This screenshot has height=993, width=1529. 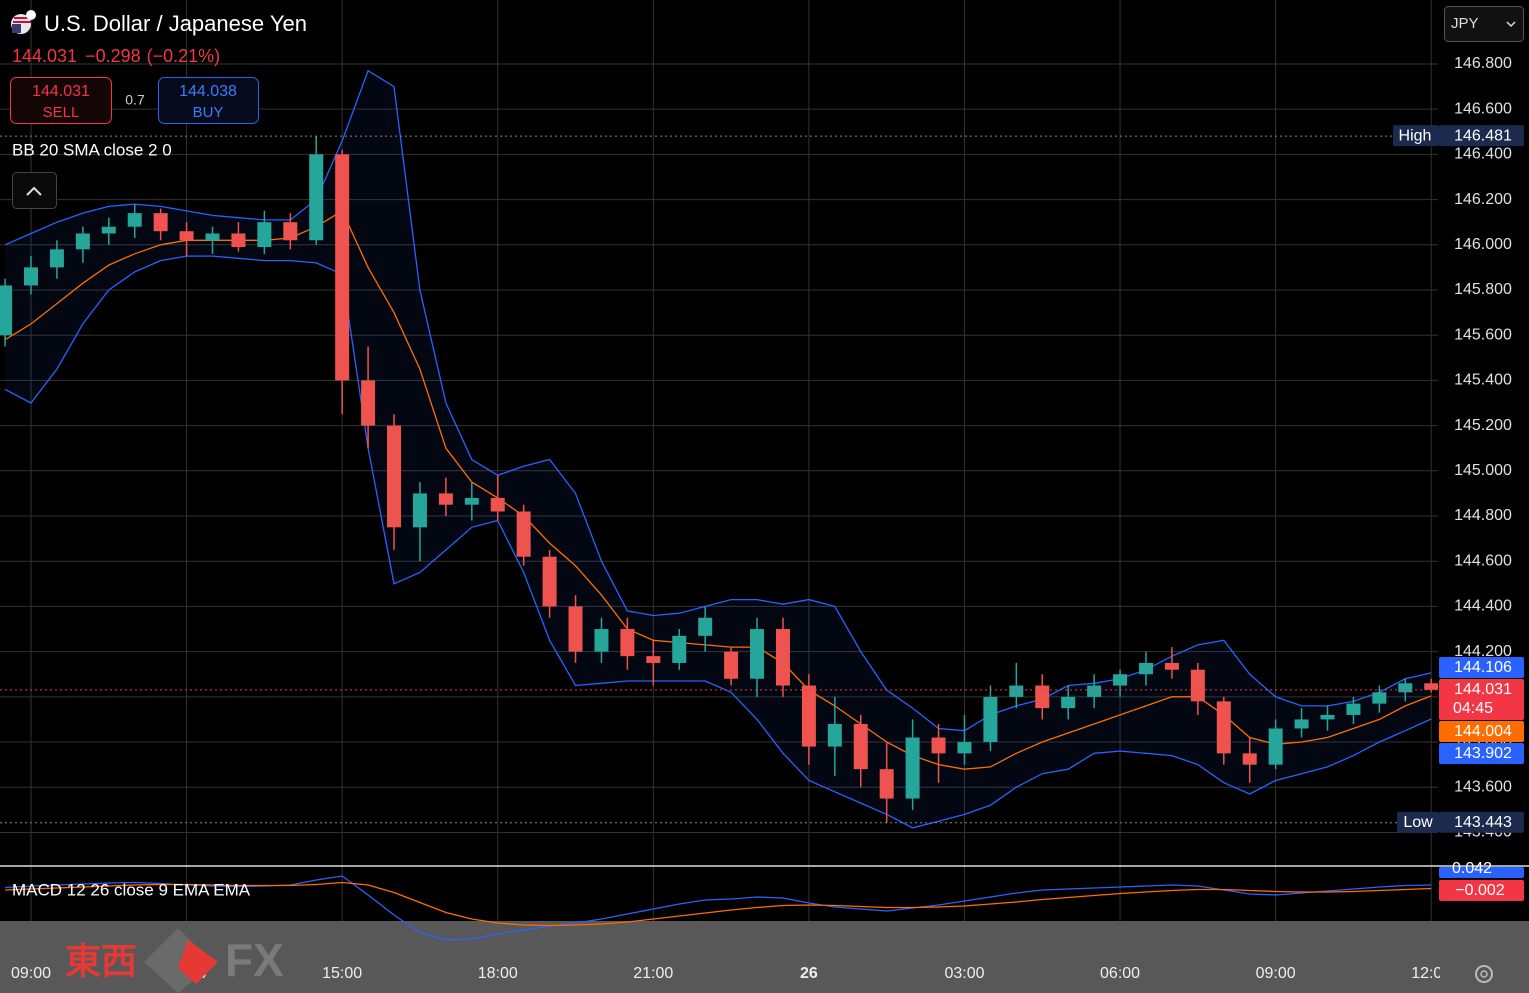 What do you see at coordinates (1418, 822) in the screenshot?
I see `low-tag` at bounding box center [1418, 822].